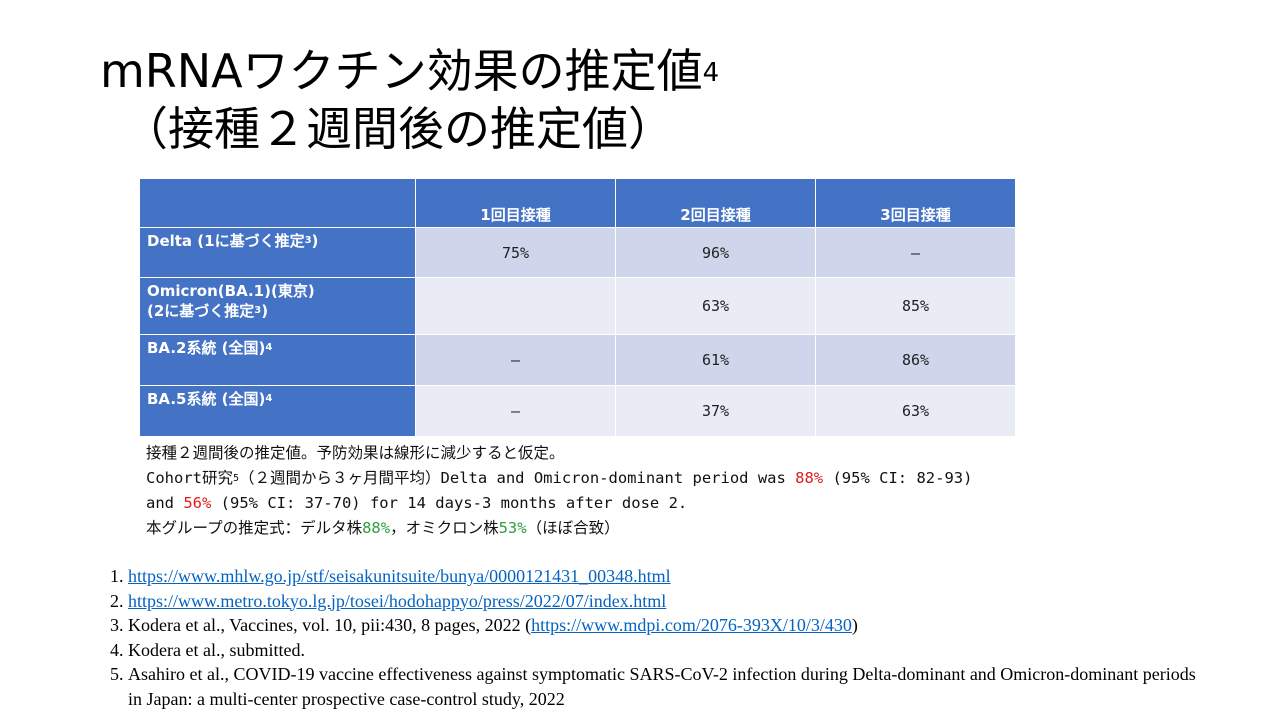 Image resolution: width=1280 pixels, height=720 pixels. Describe the element at coordinates (254, 528) in the screenshot. I see `note-text: 本グループの推定式：デルタ株` at that location.